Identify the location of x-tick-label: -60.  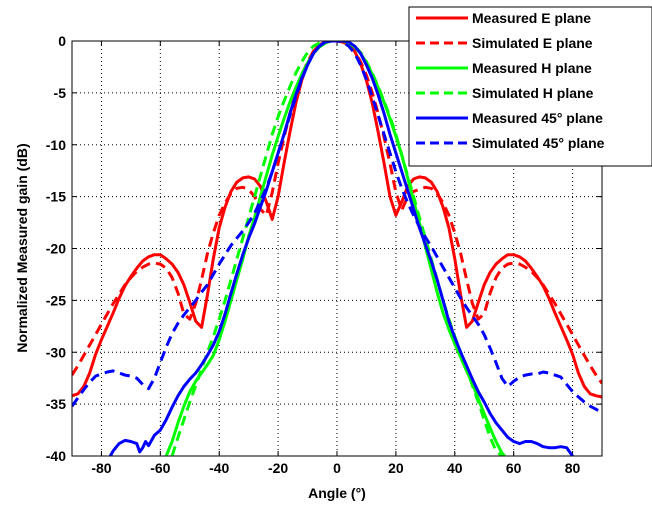
(160, 468).